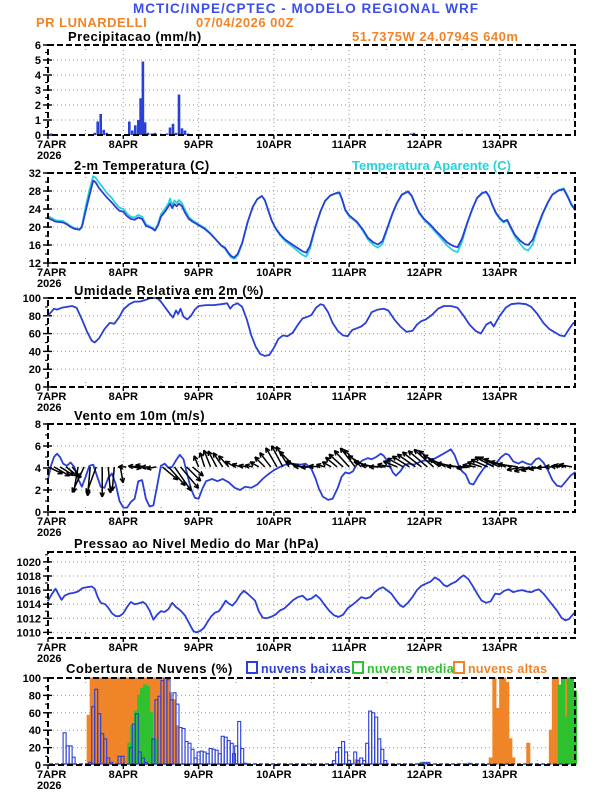 Image resolution: width=612 pixels, height=792 pixels. What do you see at coordinates (92, 22) in the screenshot?
I see `station-name: PR LUNARDELLI` at bounding box center [92, 22].